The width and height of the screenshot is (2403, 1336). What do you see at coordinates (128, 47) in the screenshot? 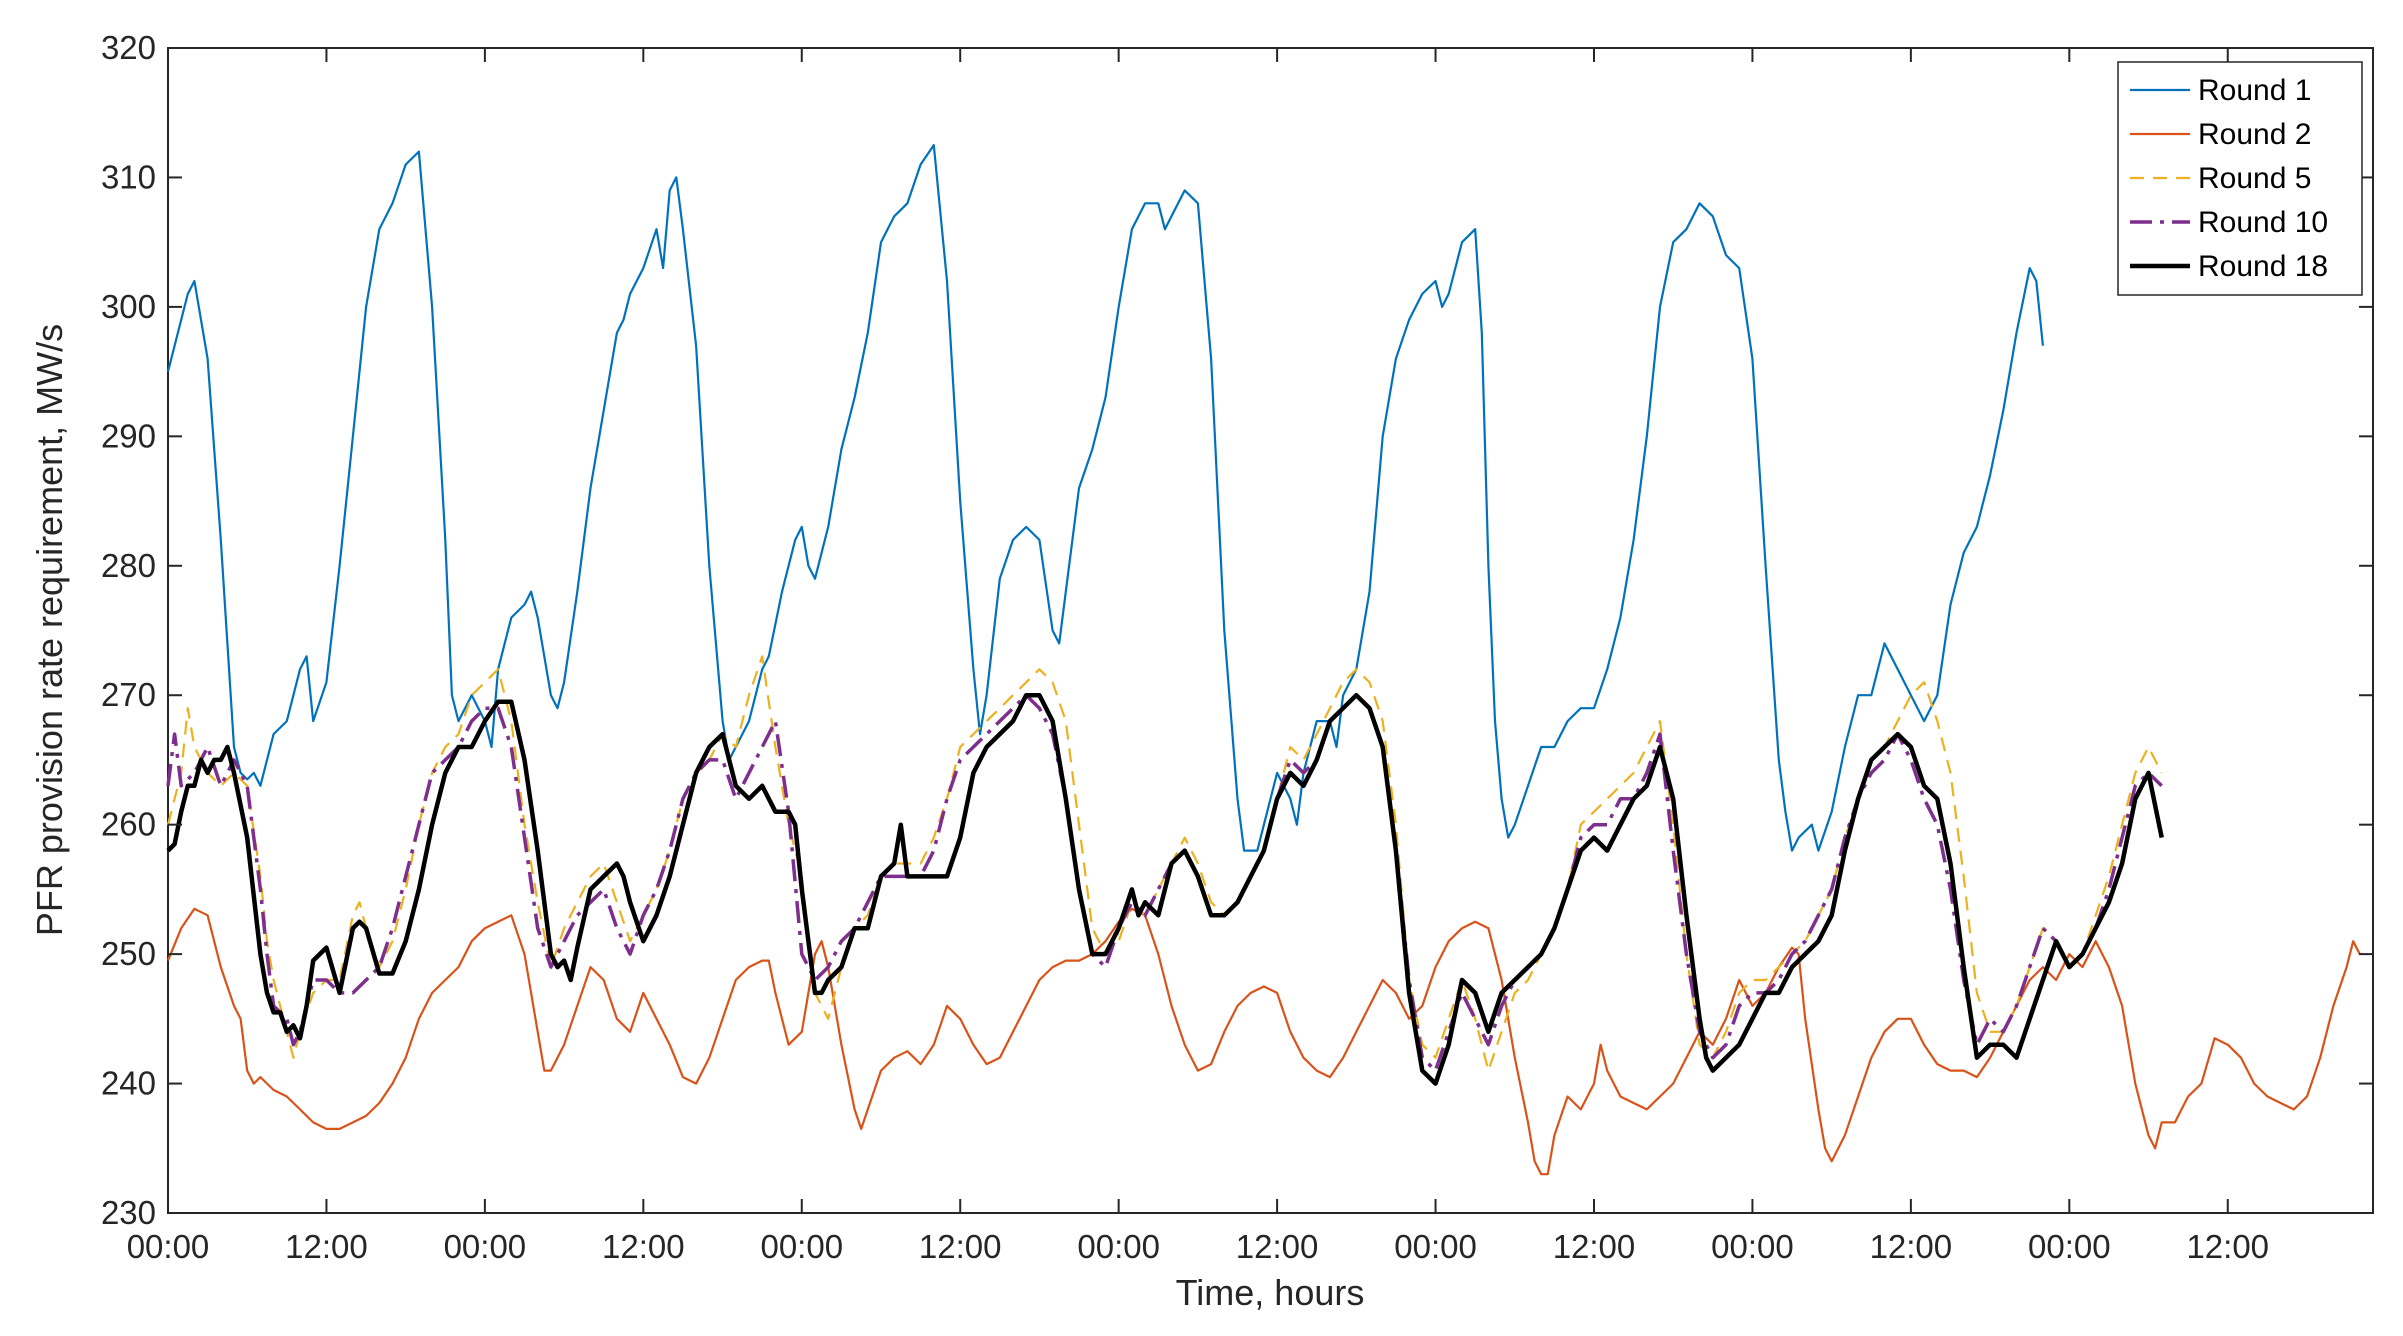
I see `y-tick-label: 320` at bounding box center [128, 47].